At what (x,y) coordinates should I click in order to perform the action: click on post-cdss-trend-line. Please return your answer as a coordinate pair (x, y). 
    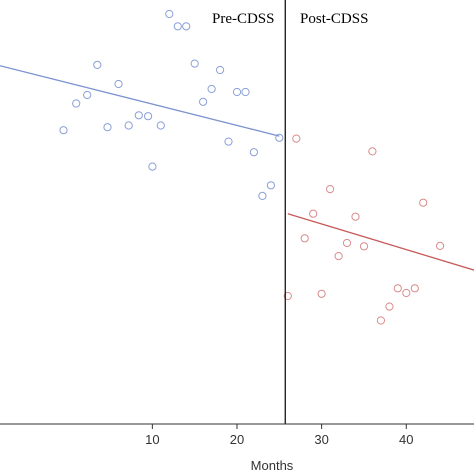
    Looking at the image, I should click on (380, 242).